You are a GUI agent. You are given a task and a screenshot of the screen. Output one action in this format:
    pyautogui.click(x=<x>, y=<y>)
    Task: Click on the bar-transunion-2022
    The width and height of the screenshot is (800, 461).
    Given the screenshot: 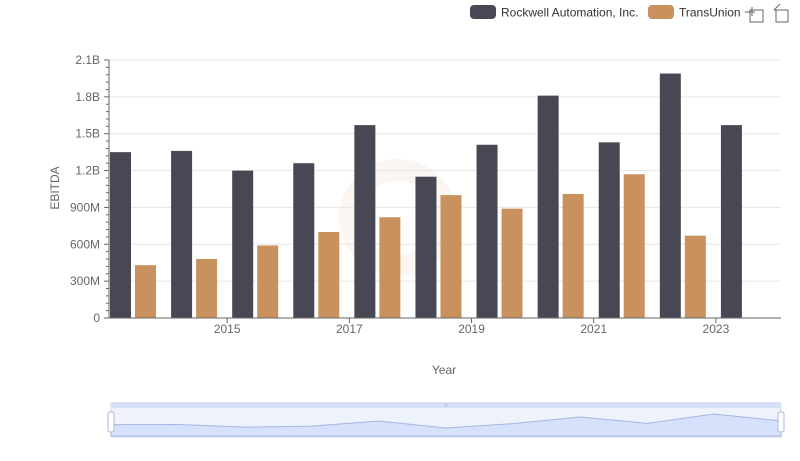 What is the action you would take?
    pyautogui.click(x=634, y=246)
    